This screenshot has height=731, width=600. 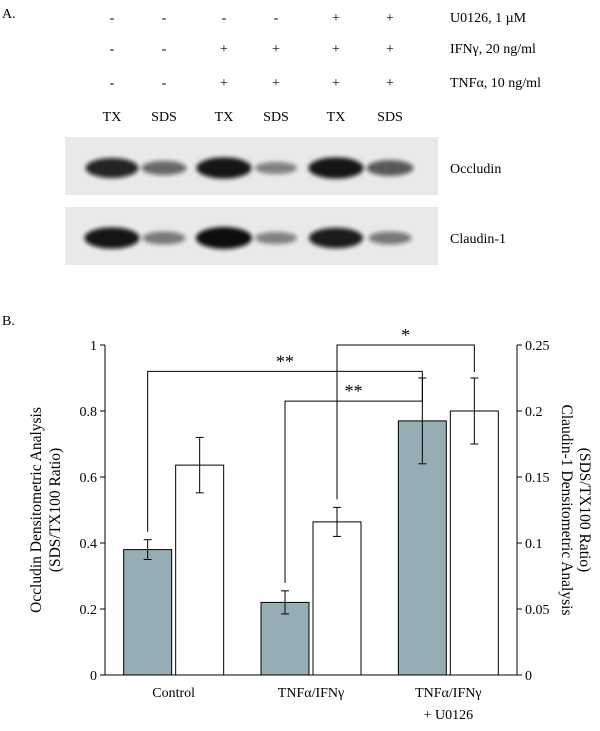 I want to click on treatment-label: U0126, 1 µM, so click(x=488, y=18).